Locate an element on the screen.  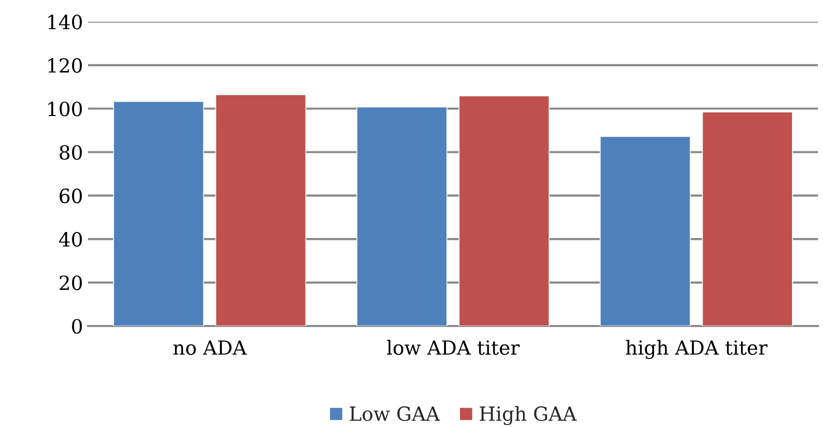
y-tick-label: 100 is located at coordinates (65, 109).